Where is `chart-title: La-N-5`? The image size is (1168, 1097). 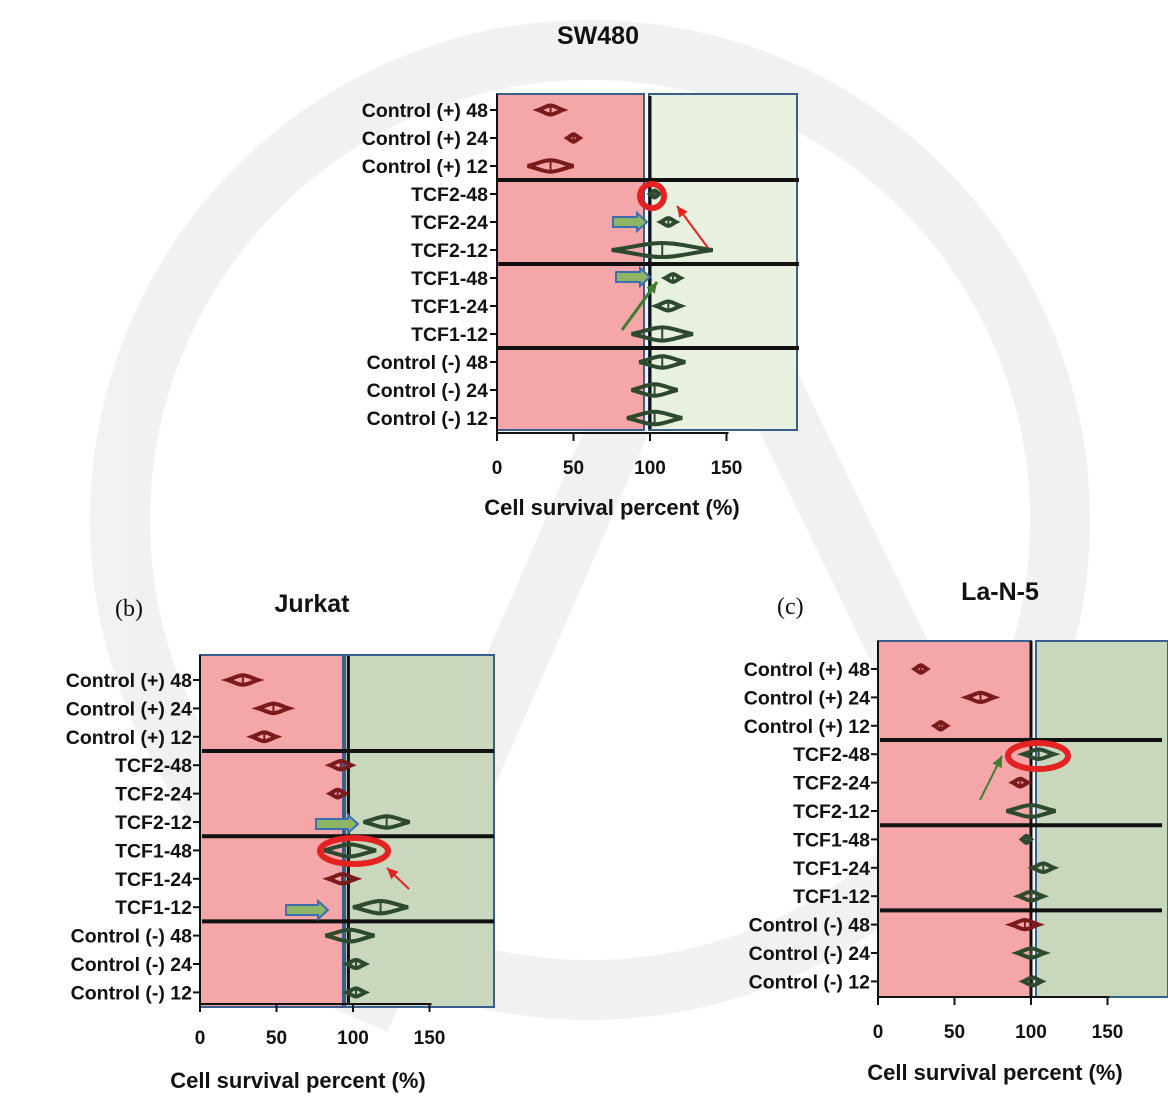 chart-title: La-N-5 is located at coordinates (1000, 592).